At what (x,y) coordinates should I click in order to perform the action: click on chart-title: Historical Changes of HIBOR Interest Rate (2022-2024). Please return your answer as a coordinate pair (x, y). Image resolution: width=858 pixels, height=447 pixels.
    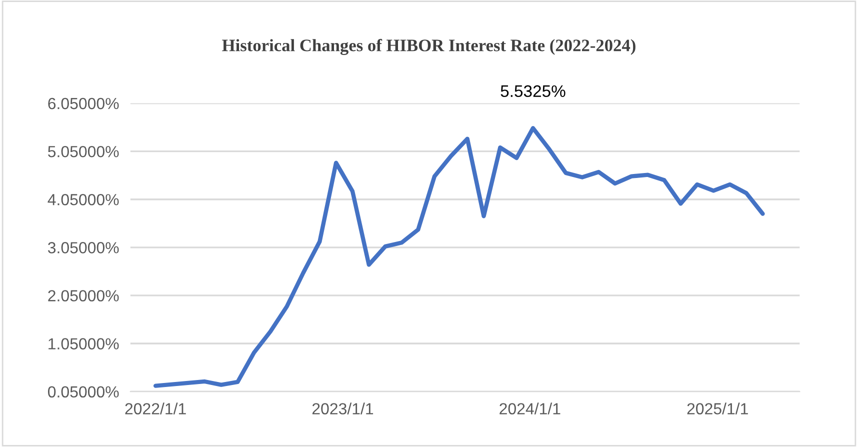
    Looking at the image, I should click on (429, 46).